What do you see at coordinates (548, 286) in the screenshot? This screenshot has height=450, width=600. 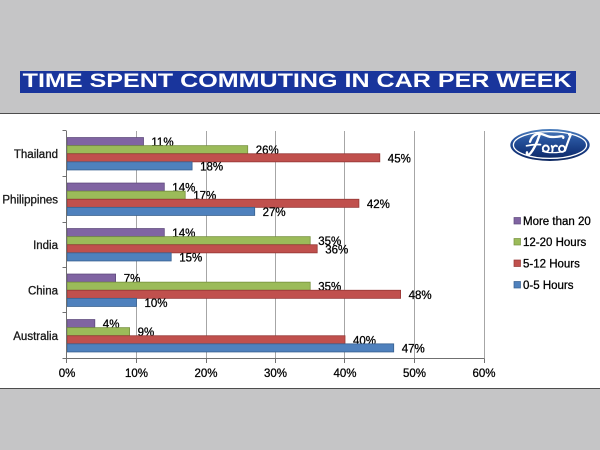 I see `svg-text: 0-5 Hours` at bounding box center [548, 286].